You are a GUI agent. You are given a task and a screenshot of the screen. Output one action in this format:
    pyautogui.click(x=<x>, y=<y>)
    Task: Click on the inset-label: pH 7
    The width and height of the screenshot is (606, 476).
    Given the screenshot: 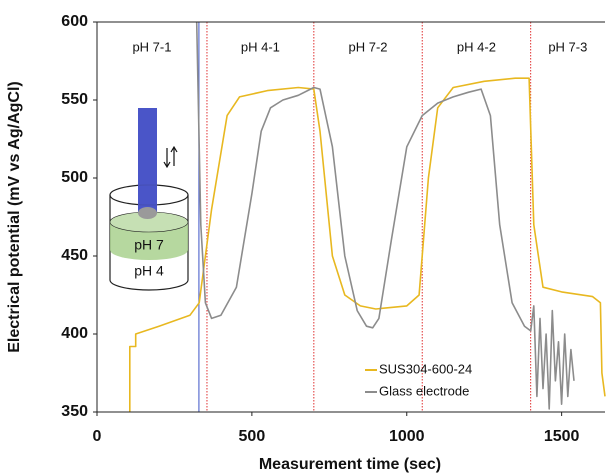 What is the action you would take?
    pyautogui.click(x=149, y=245)
    